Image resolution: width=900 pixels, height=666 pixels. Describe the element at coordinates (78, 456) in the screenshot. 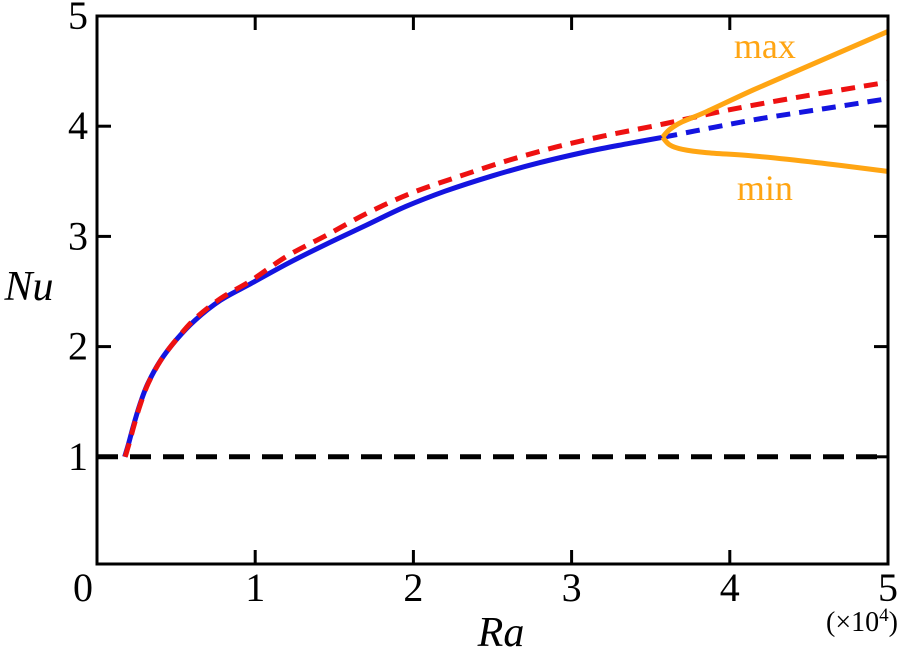

I see `y-tick-label: 1` at that location.